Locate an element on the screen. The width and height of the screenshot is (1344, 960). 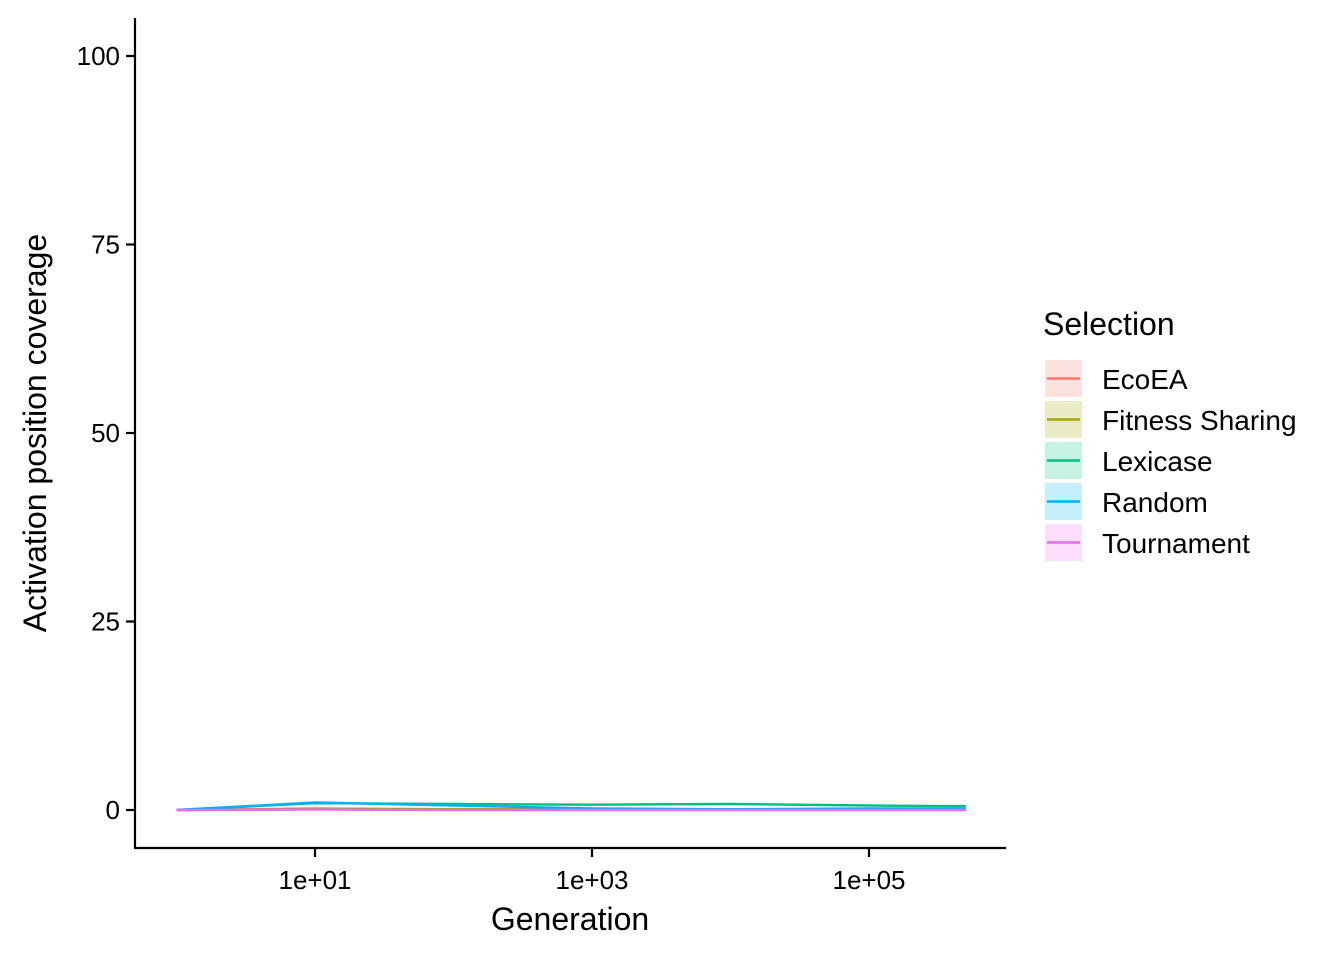
legend-item-fitness-sharing: Fitness Sharing is located at coordinates (1171, 419).